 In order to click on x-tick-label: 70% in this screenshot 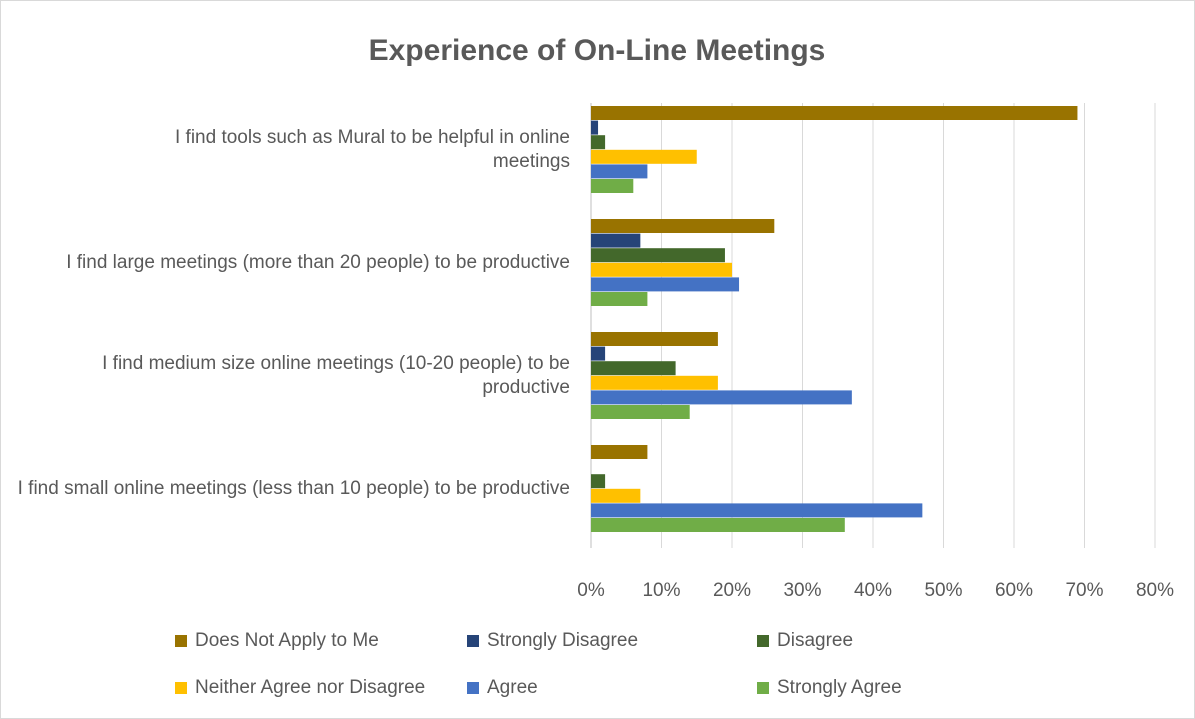, I will do `click(1084, 590)`.